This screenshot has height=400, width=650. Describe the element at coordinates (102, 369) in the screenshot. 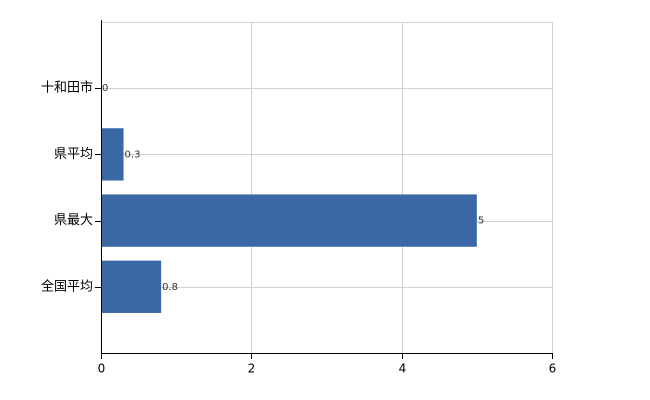

I see `x-tick-label: 0` at that location.